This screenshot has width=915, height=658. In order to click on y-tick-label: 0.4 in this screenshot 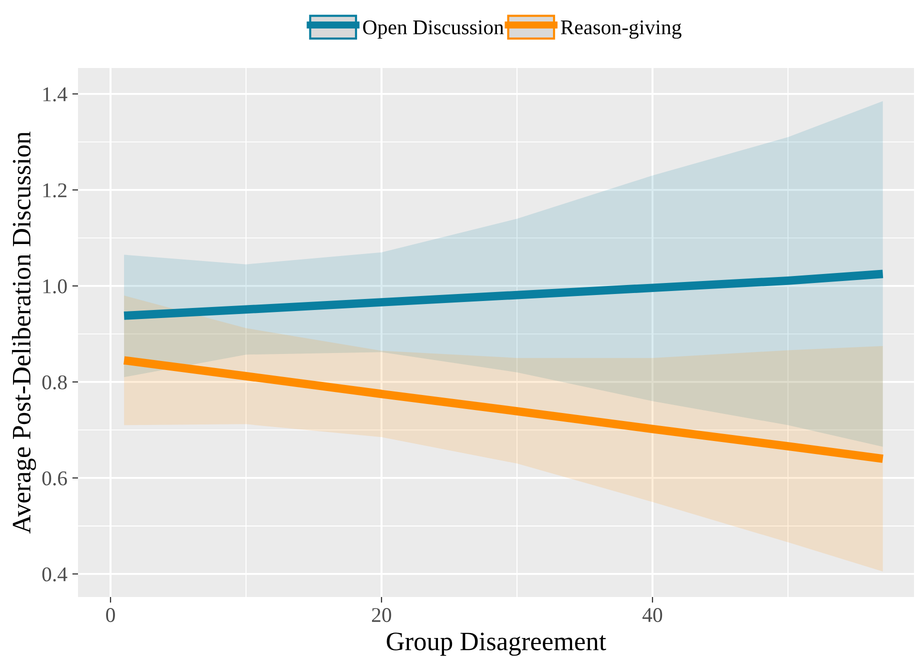, I will do `click(55, 574)`.